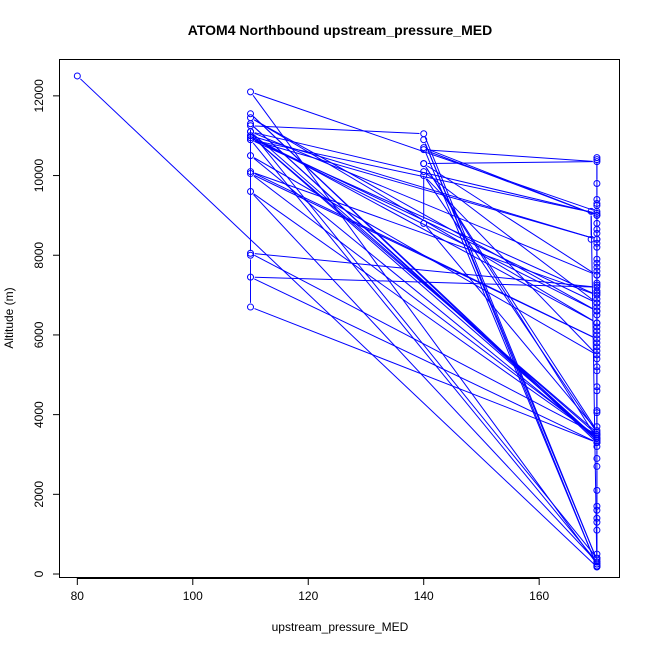 This screenshot has width=650, height=650. I want to click on y-tick-label: 0, so click(39, 573).